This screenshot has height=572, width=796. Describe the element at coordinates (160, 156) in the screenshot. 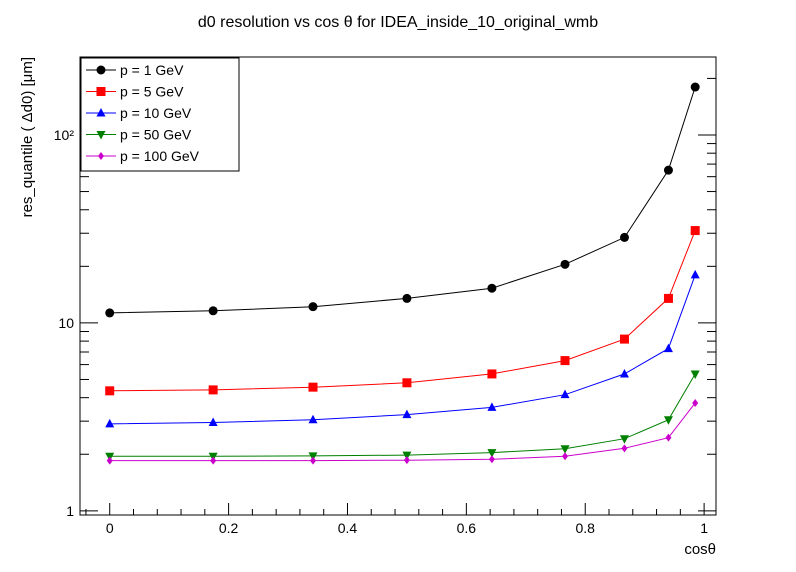

I see `legend-label: p = 100 GeV` at that location.